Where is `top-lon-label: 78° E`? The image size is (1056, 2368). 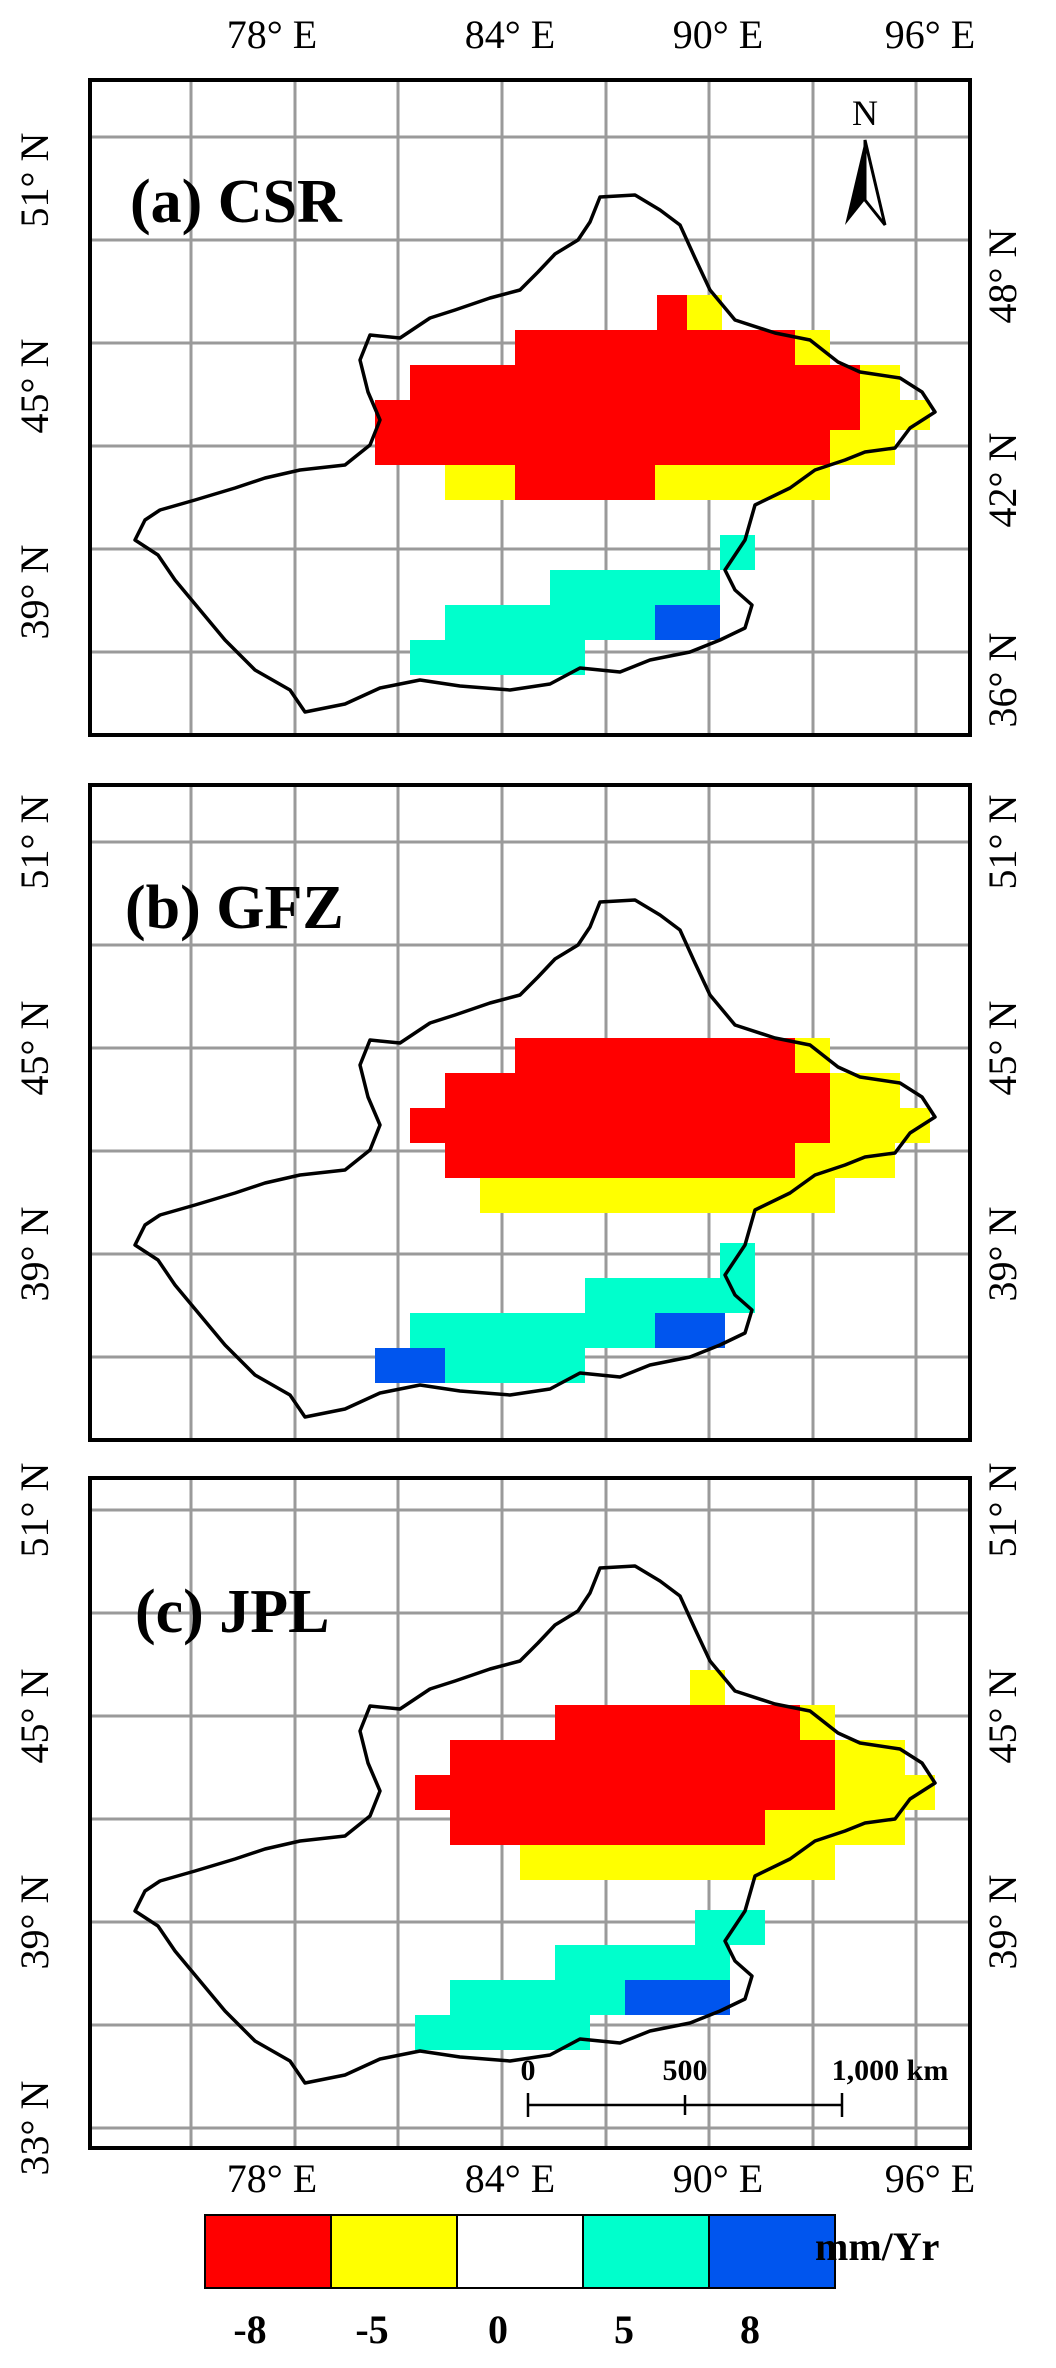 top-lon-label: 78° E is located at coordinates (272, 34).